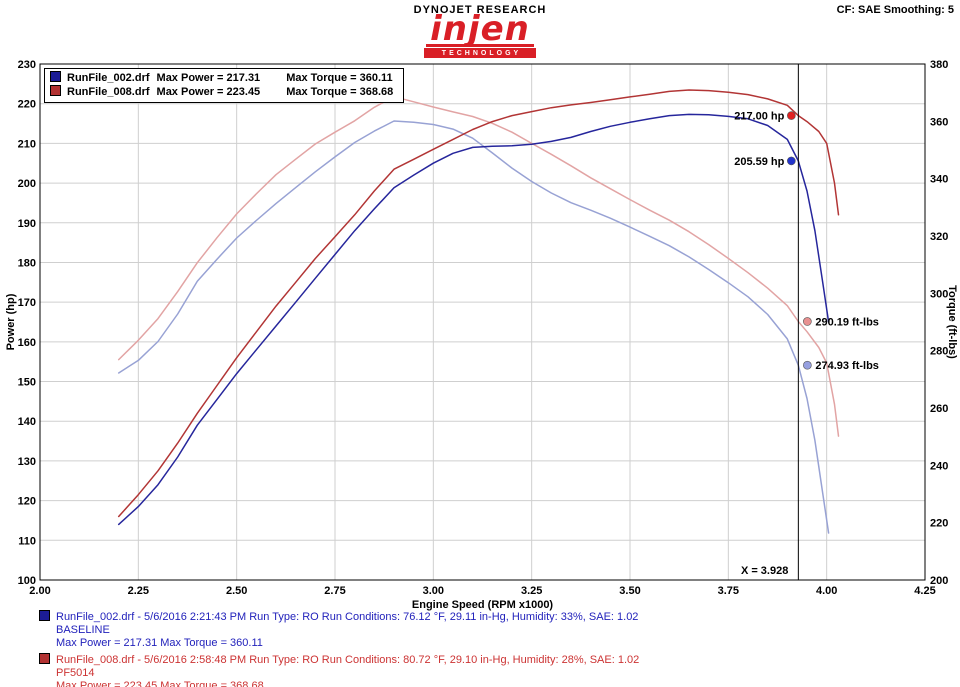 Image resolution: width=960 pixels, height=687 pixels. Describe the element at coordinates (531, 591) in the screenshot. I see `x-axis-tick-label: 3.25` at that location.